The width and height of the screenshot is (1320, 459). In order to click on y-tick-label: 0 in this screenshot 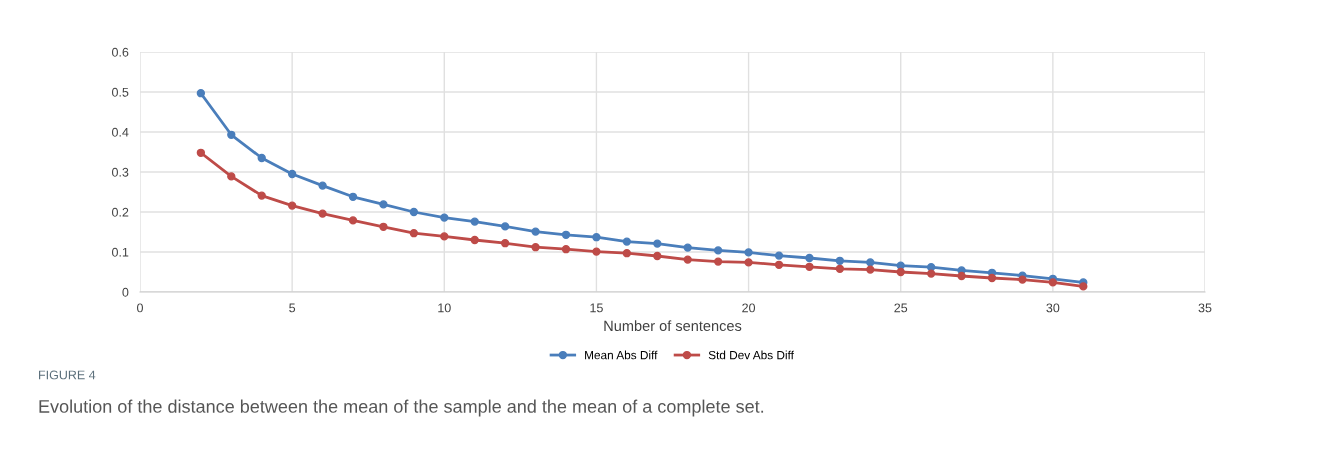, I will do `click(125, 292)`.